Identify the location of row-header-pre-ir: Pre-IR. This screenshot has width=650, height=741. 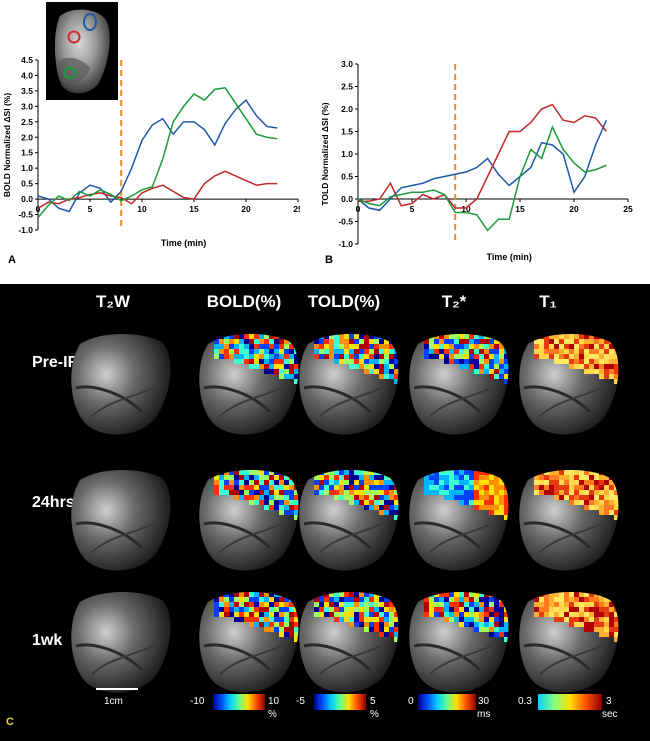
(56, 362).